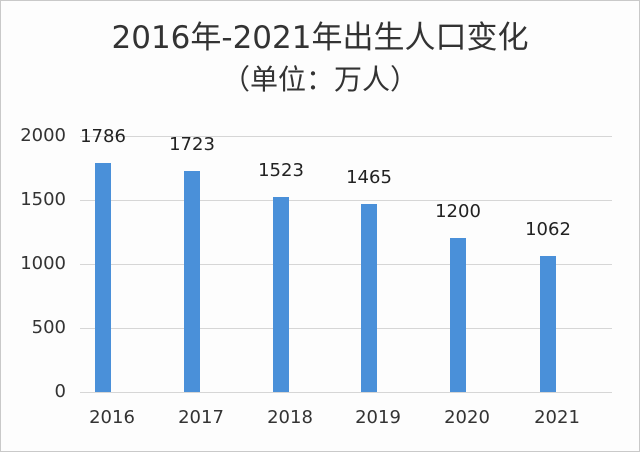  Describe the element at coordinates (201, 417) in the screenshot. I see `x-tick-label: 2017` at that location.